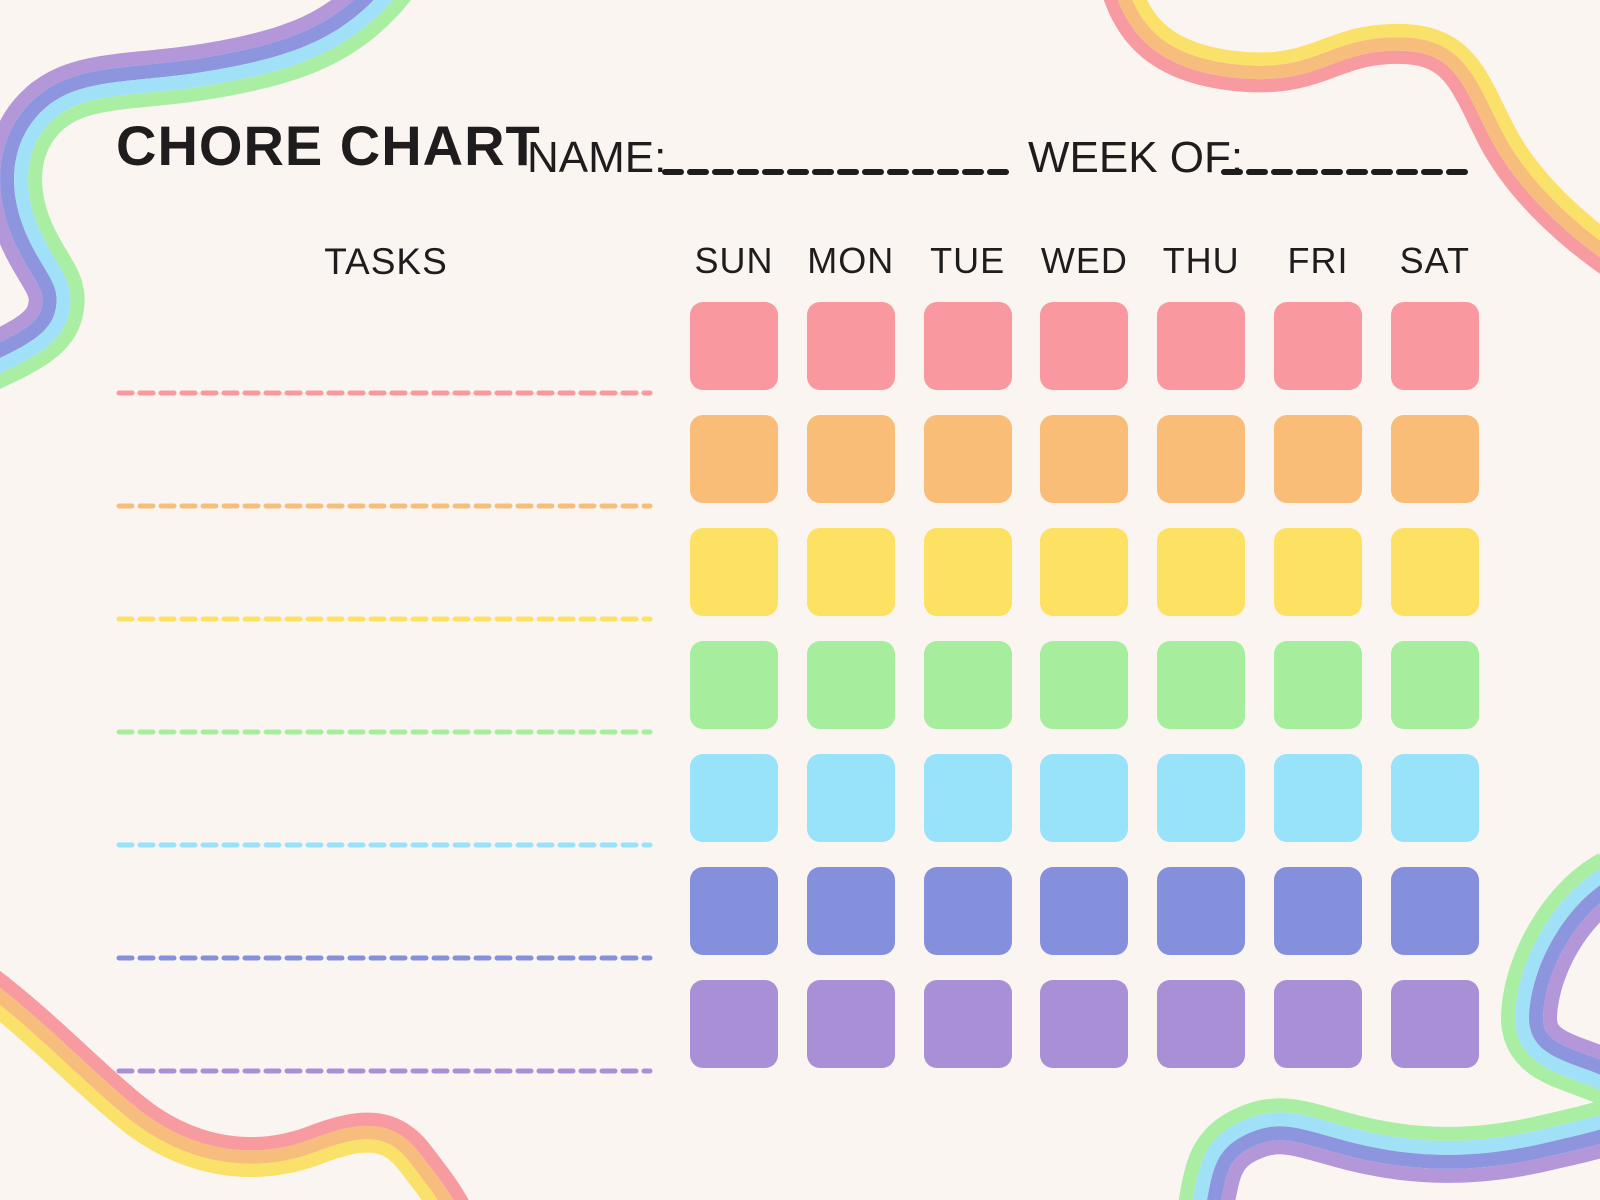  What do you see at coordinates (851, 260) in the screenshot?
I see `day-header-mon: MON` at bounding box center [851, 260].